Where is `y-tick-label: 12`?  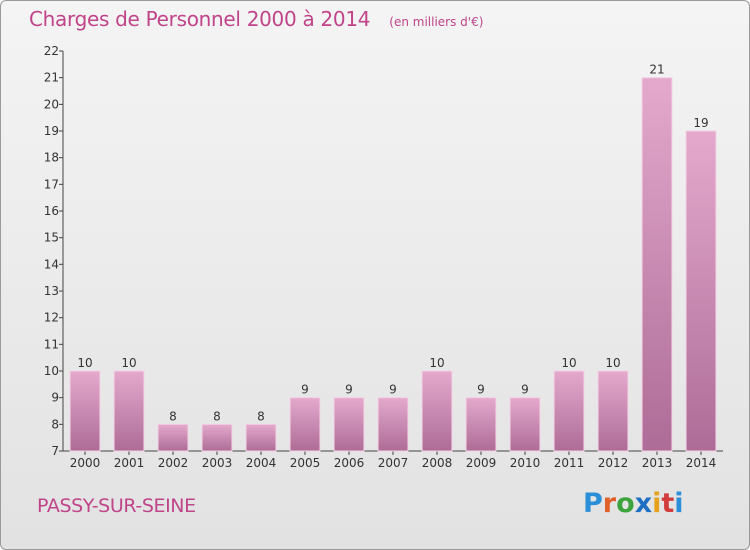 y-tick-label: 12 is located at coordinates (51, 318).